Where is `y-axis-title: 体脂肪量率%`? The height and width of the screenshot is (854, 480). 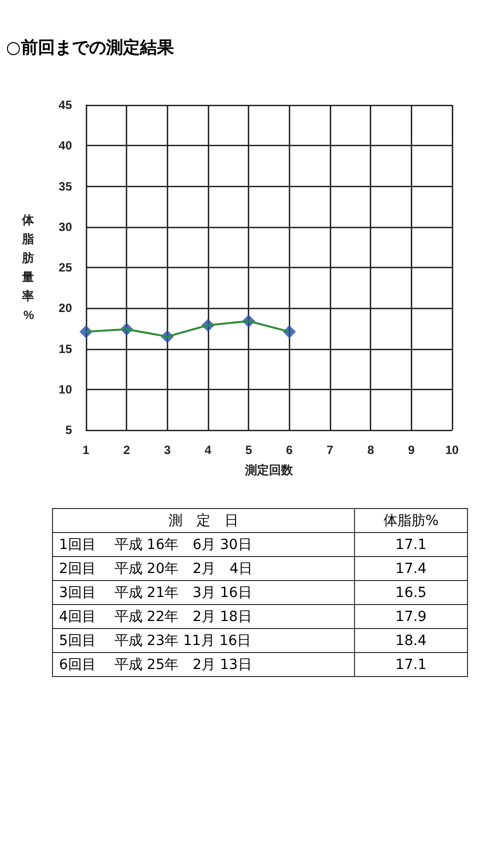 y-axis-title: 体脂肪量率% is located at coordinates (28, 267).